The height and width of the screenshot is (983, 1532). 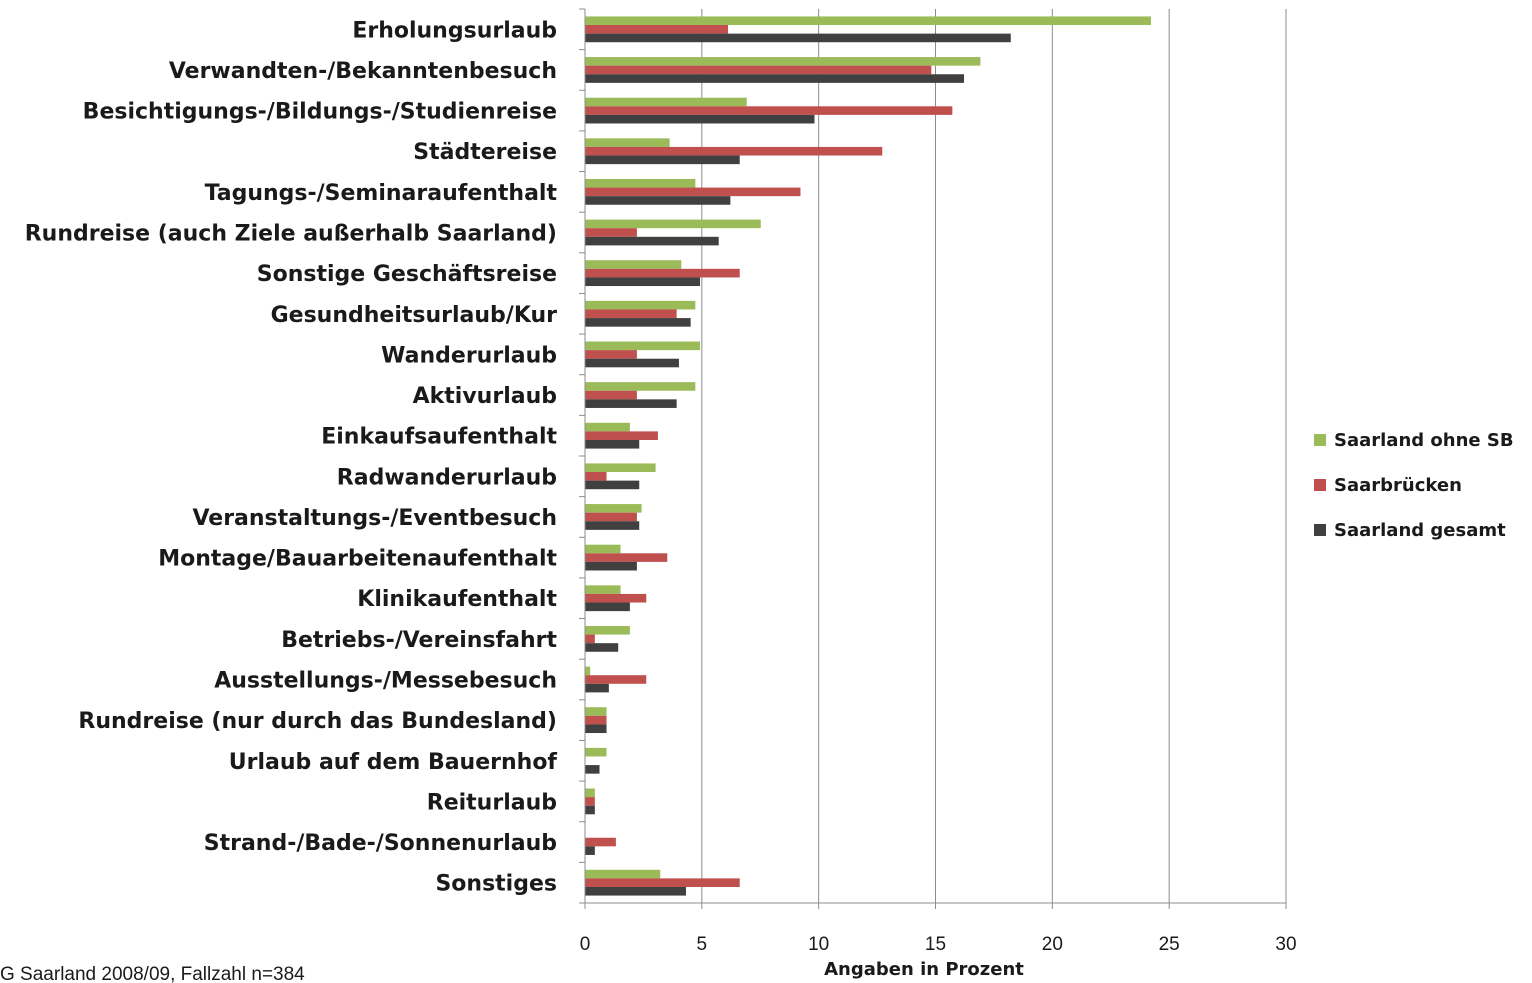 What do you see at coordinates (414, 315) in the screenshot?
I see `category-label: Gesundheitsurlaub/Kur` at bounding box center [414, 315].